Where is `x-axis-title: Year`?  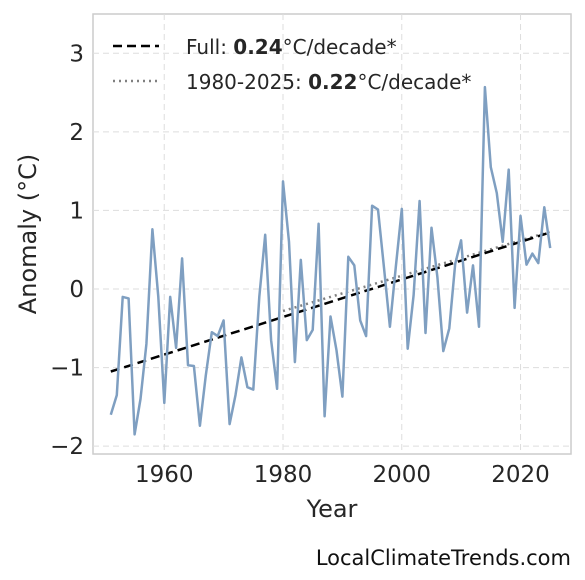 x-axis-title: Year is located at coordinates (332, 509).